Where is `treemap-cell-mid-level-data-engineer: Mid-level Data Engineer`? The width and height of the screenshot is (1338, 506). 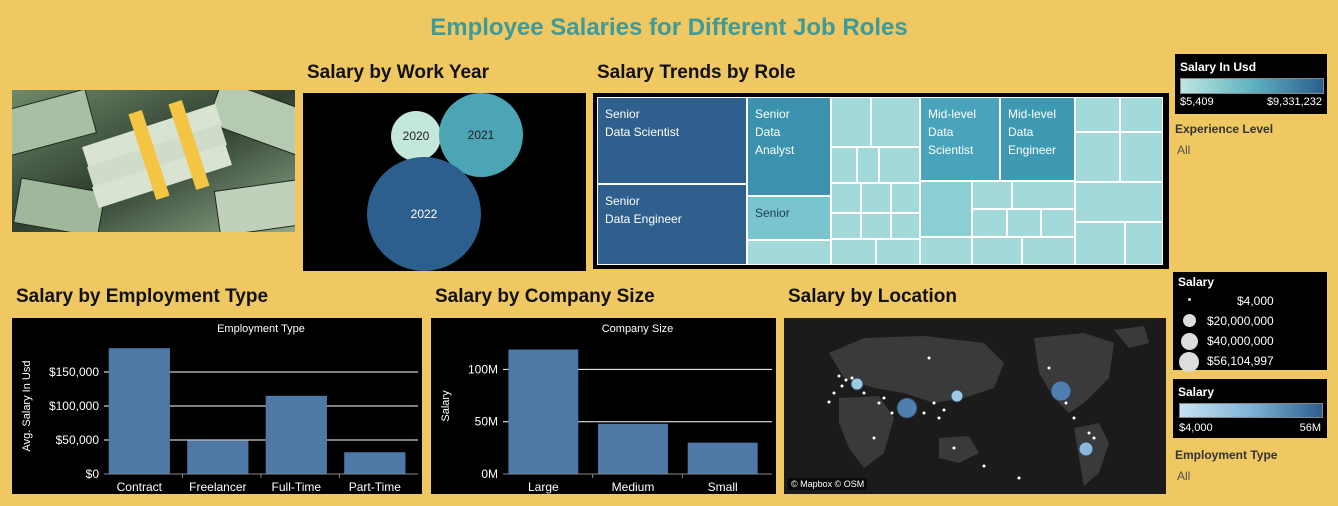 treemap-cell-mid-level-data-engineer: Mid-level Data Engineer is located at coordinates (1037, 139).